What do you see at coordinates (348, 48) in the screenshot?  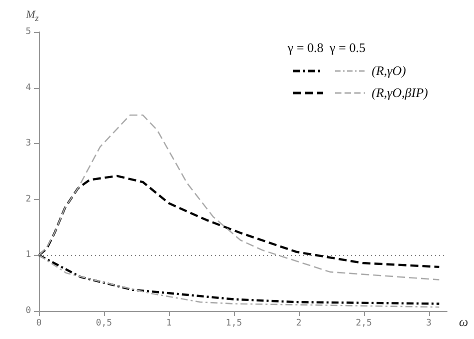 I see `annotation: γ = 0.5` at bounding box center [348, 48].